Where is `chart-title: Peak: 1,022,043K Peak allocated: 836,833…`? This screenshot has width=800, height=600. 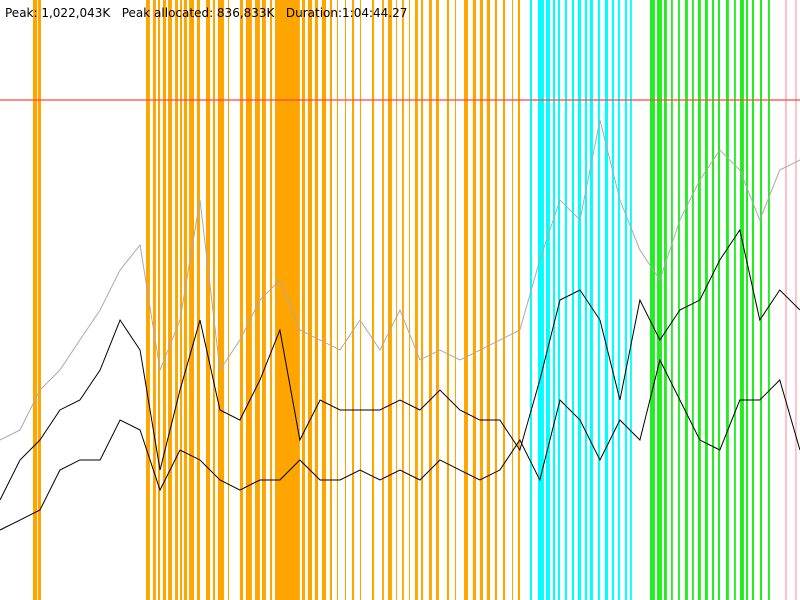
chart-title: Peak: 1,022,043K Peak allocated: 836,833… is located at coordinates (206, 13).